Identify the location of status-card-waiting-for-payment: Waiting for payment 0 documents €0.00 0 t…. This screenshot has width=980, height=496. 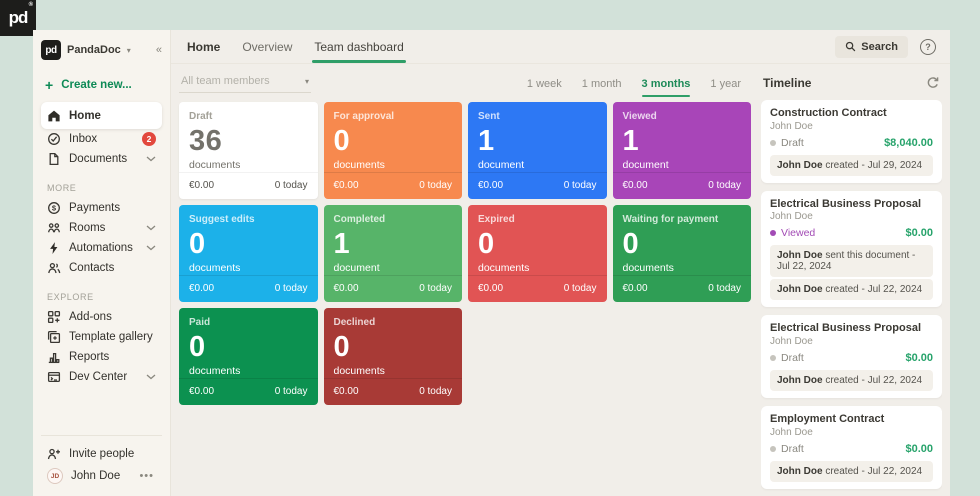
(681, 253).